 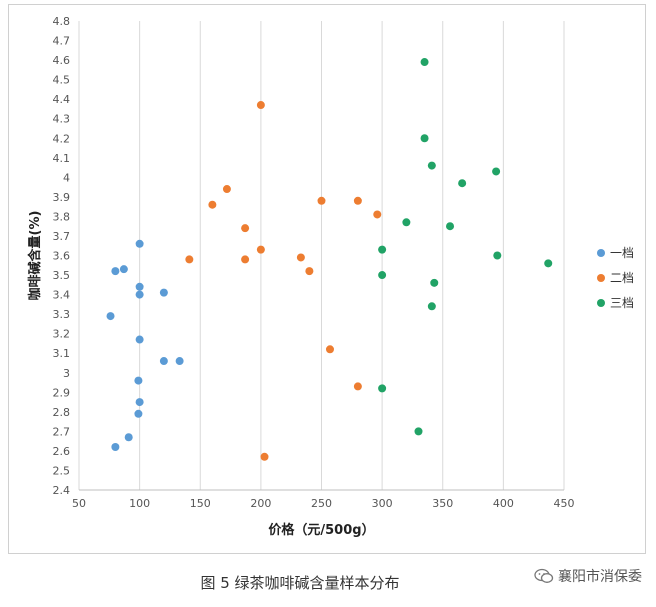 What do you see at coordinates (62, 451) in the screenshot?
I see `y-tick-label: 2.6` at bounding box center [62, 451].